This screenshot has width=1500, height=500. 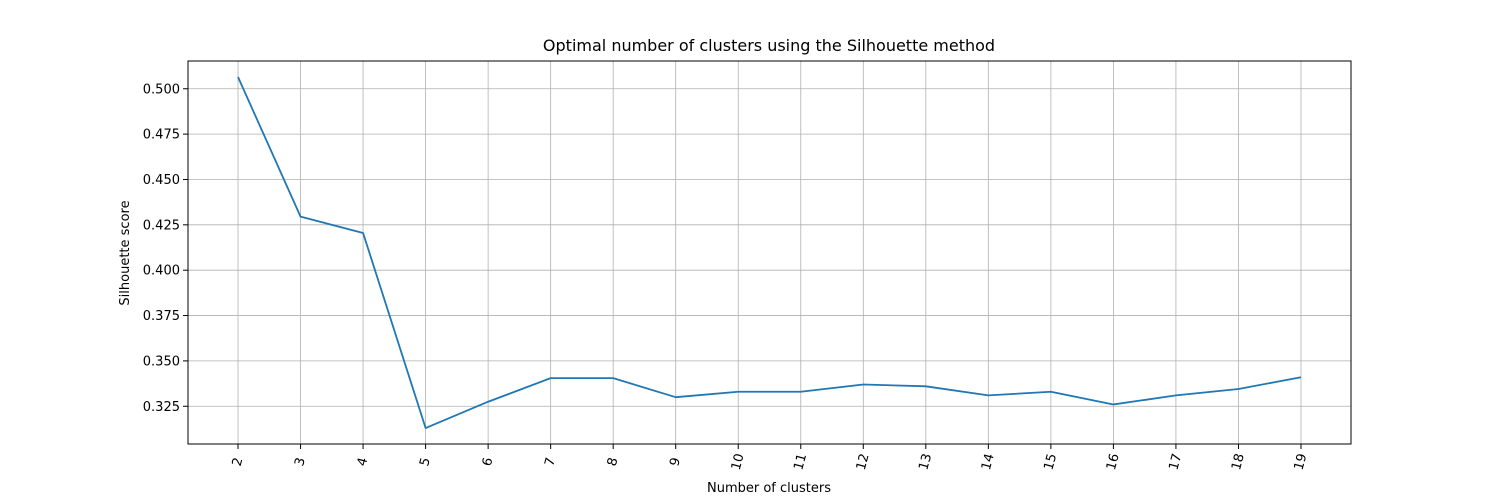 What do you see at coordinates (300, 462) in the screenshot?
I see `x-tick-label: 3` at bounding box center [300, 462].